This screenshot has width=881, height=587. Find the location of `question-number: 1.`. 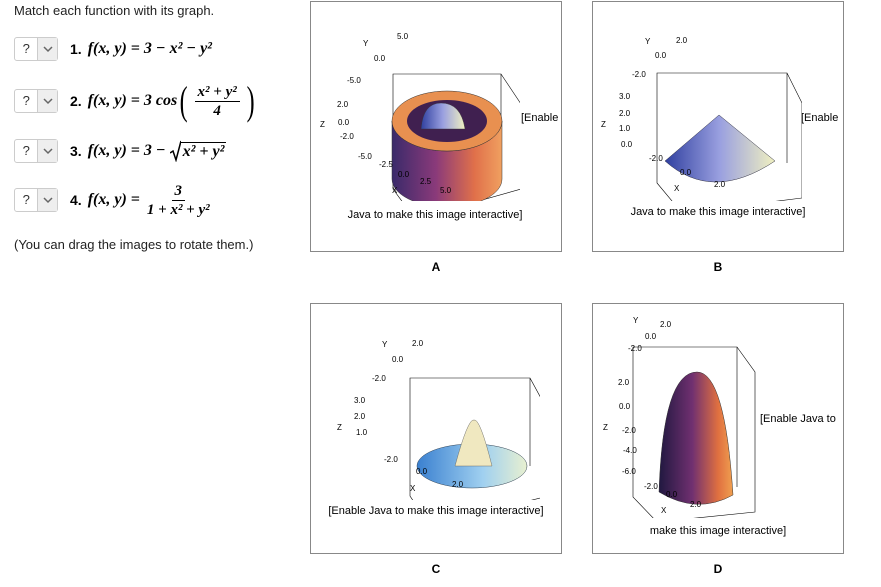

question-number: 1. is located at coordinates (76, 49).